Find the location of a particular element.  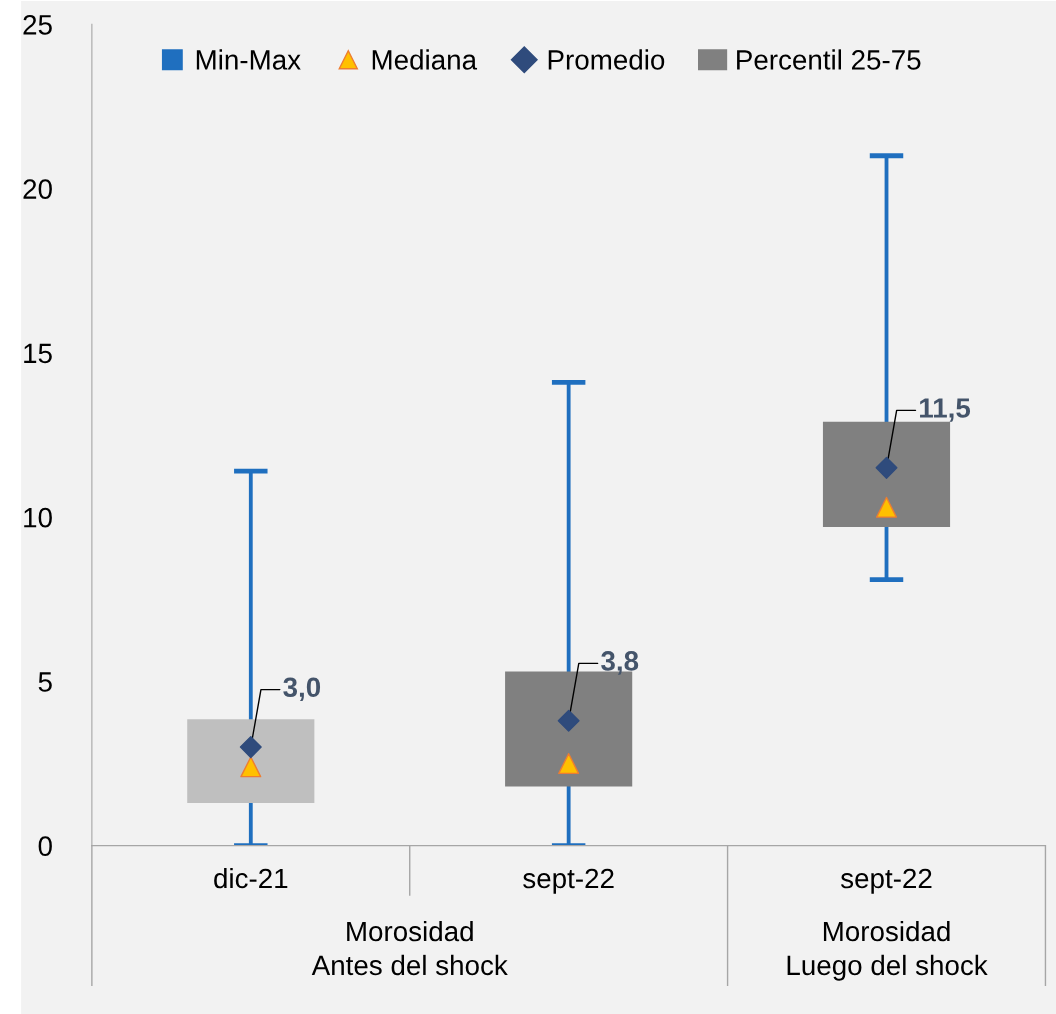

legend-label: Percentil 25-75 is located at coordinates (829, 59).